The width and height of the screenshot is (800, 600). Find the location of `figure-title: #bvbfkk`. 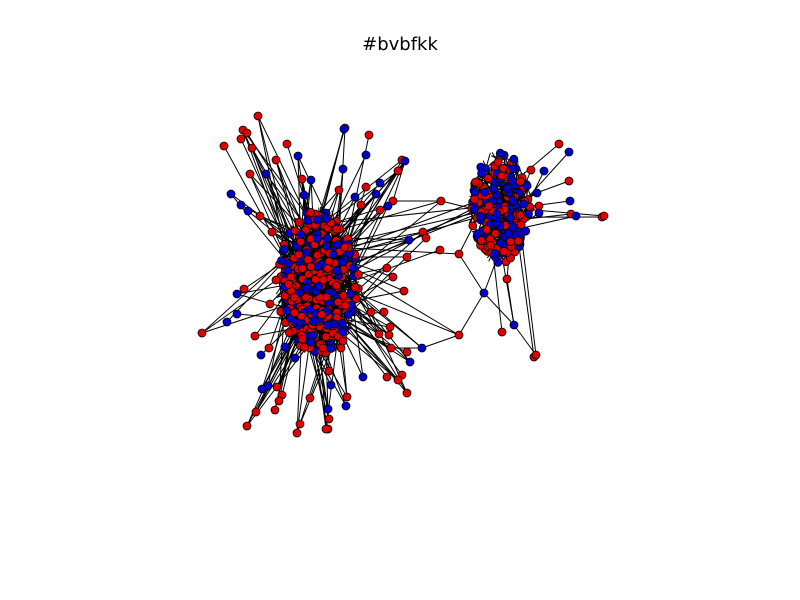

figure-title: #bvbfkk is located at coordinates (400, 44).